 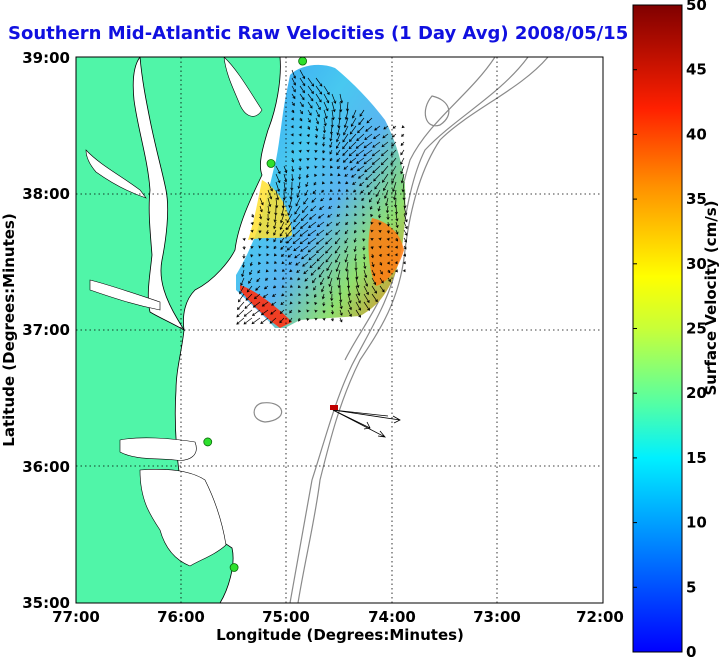 What do you see at coordinates (696, 199) in the screenshot?
I see `colorbar-tick-label: 35` at bounding box center [696, 199].